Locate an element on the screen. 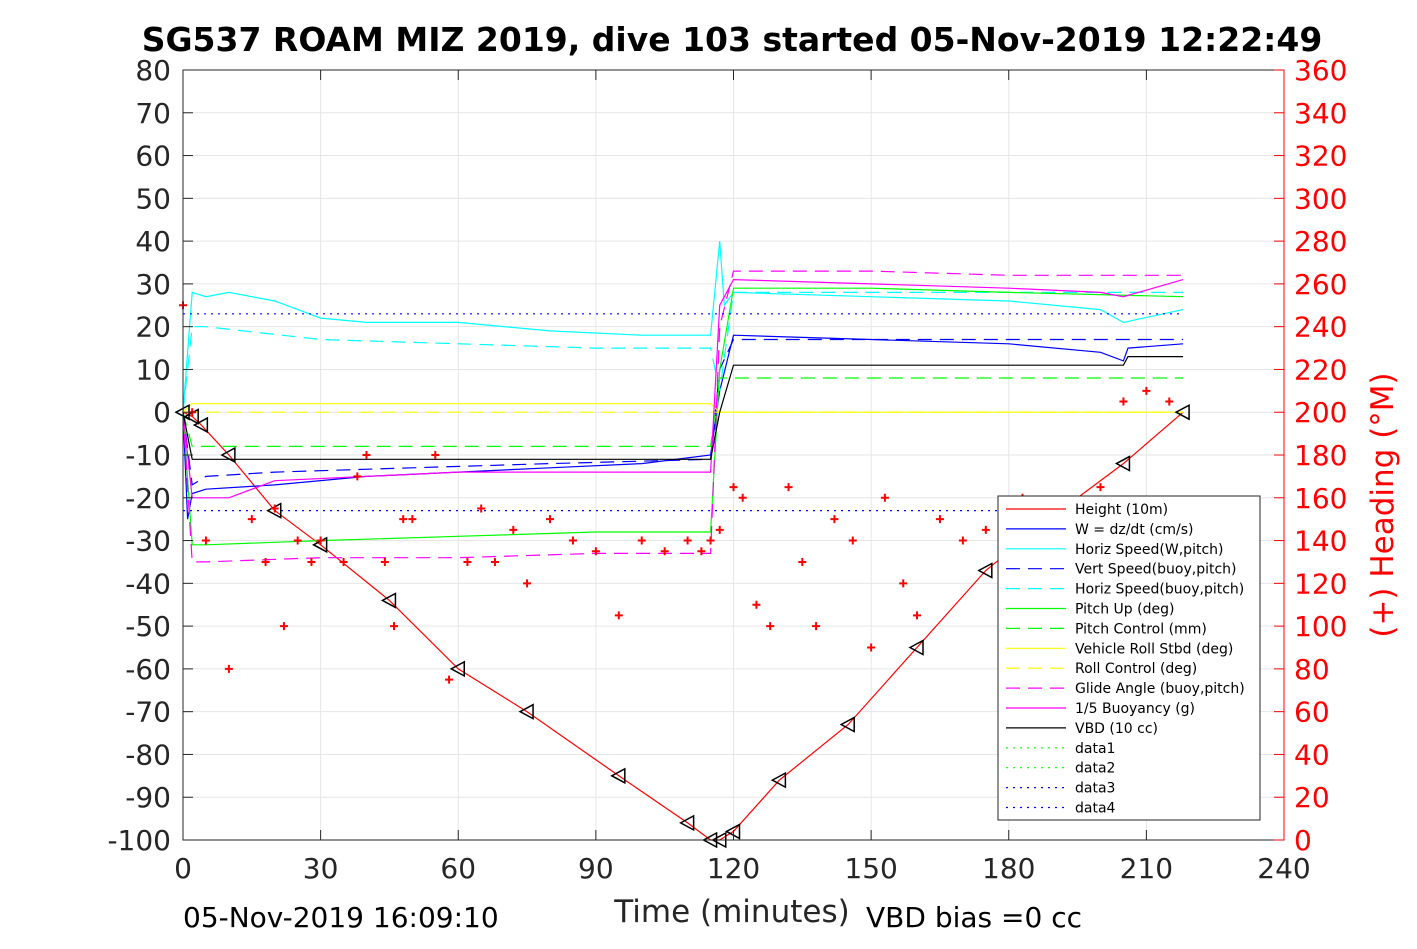 This screenshot has width=1417, height=949. x-tick-label: 210 is located at coordinates (1146, 868).